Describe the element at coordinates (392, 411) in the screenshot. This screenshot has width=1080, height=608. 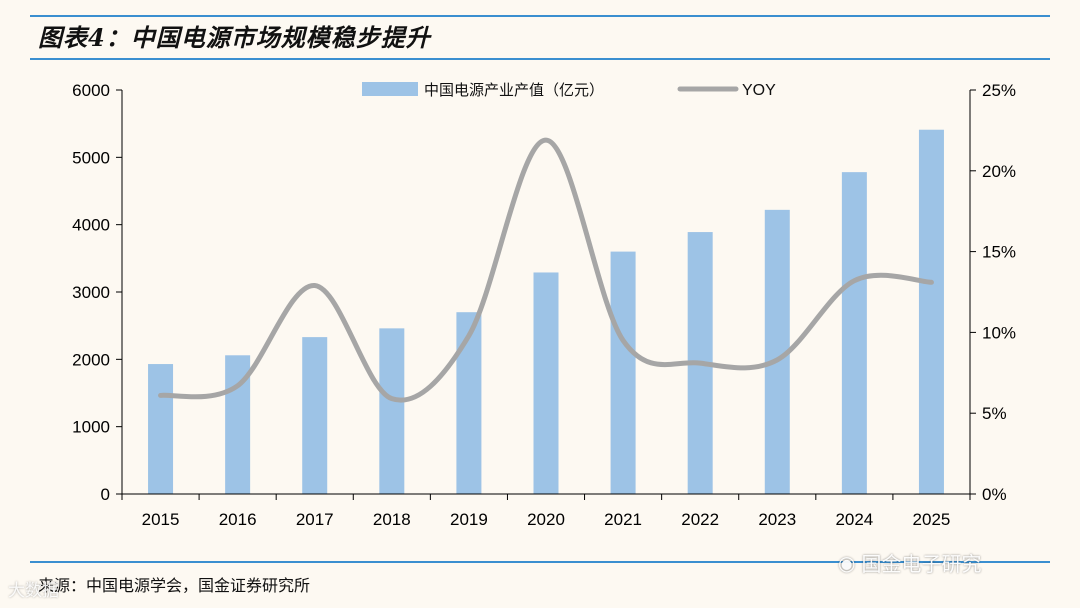
I see `bar-2018` at that location.